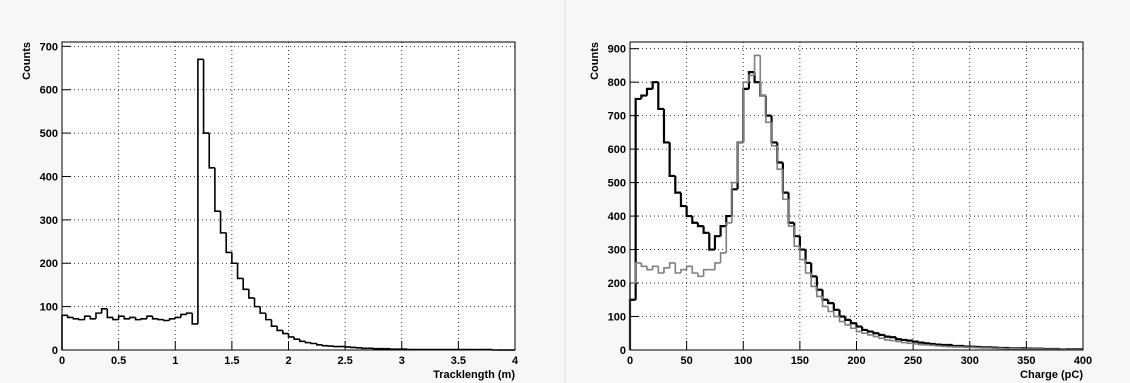 This screenshot has height=383, width=1130. I want to click on x-tick-label: 50, so click(687, 361).